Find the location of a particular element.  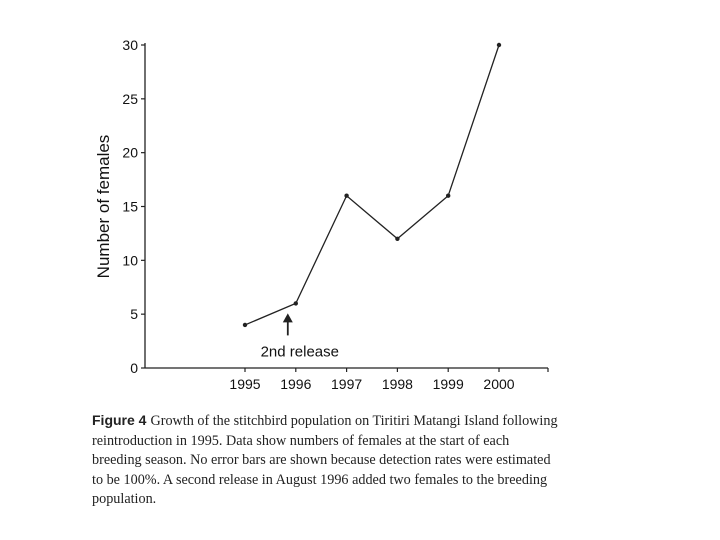

annotation-label-0: 2nd release is located at coordinates (300, 351).